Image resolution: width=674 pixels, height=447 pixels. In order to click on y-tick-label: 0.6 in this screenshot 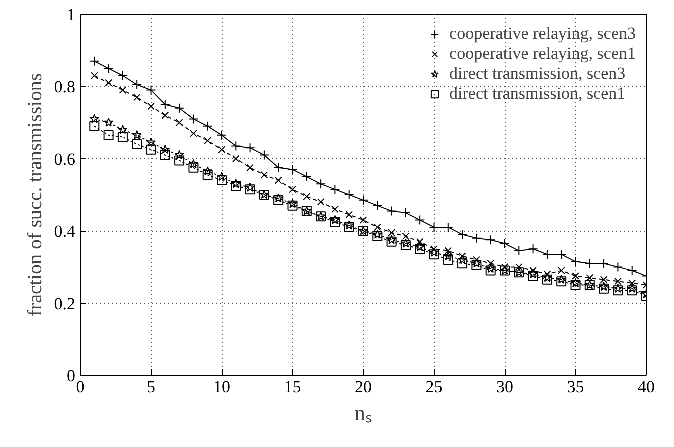, I will do `click(65, 159)`.